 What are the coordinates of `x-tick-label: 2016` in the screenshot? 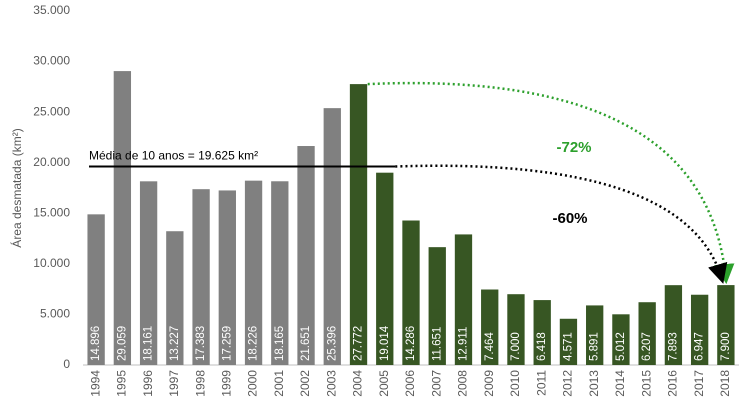 It's located at (673, 383).